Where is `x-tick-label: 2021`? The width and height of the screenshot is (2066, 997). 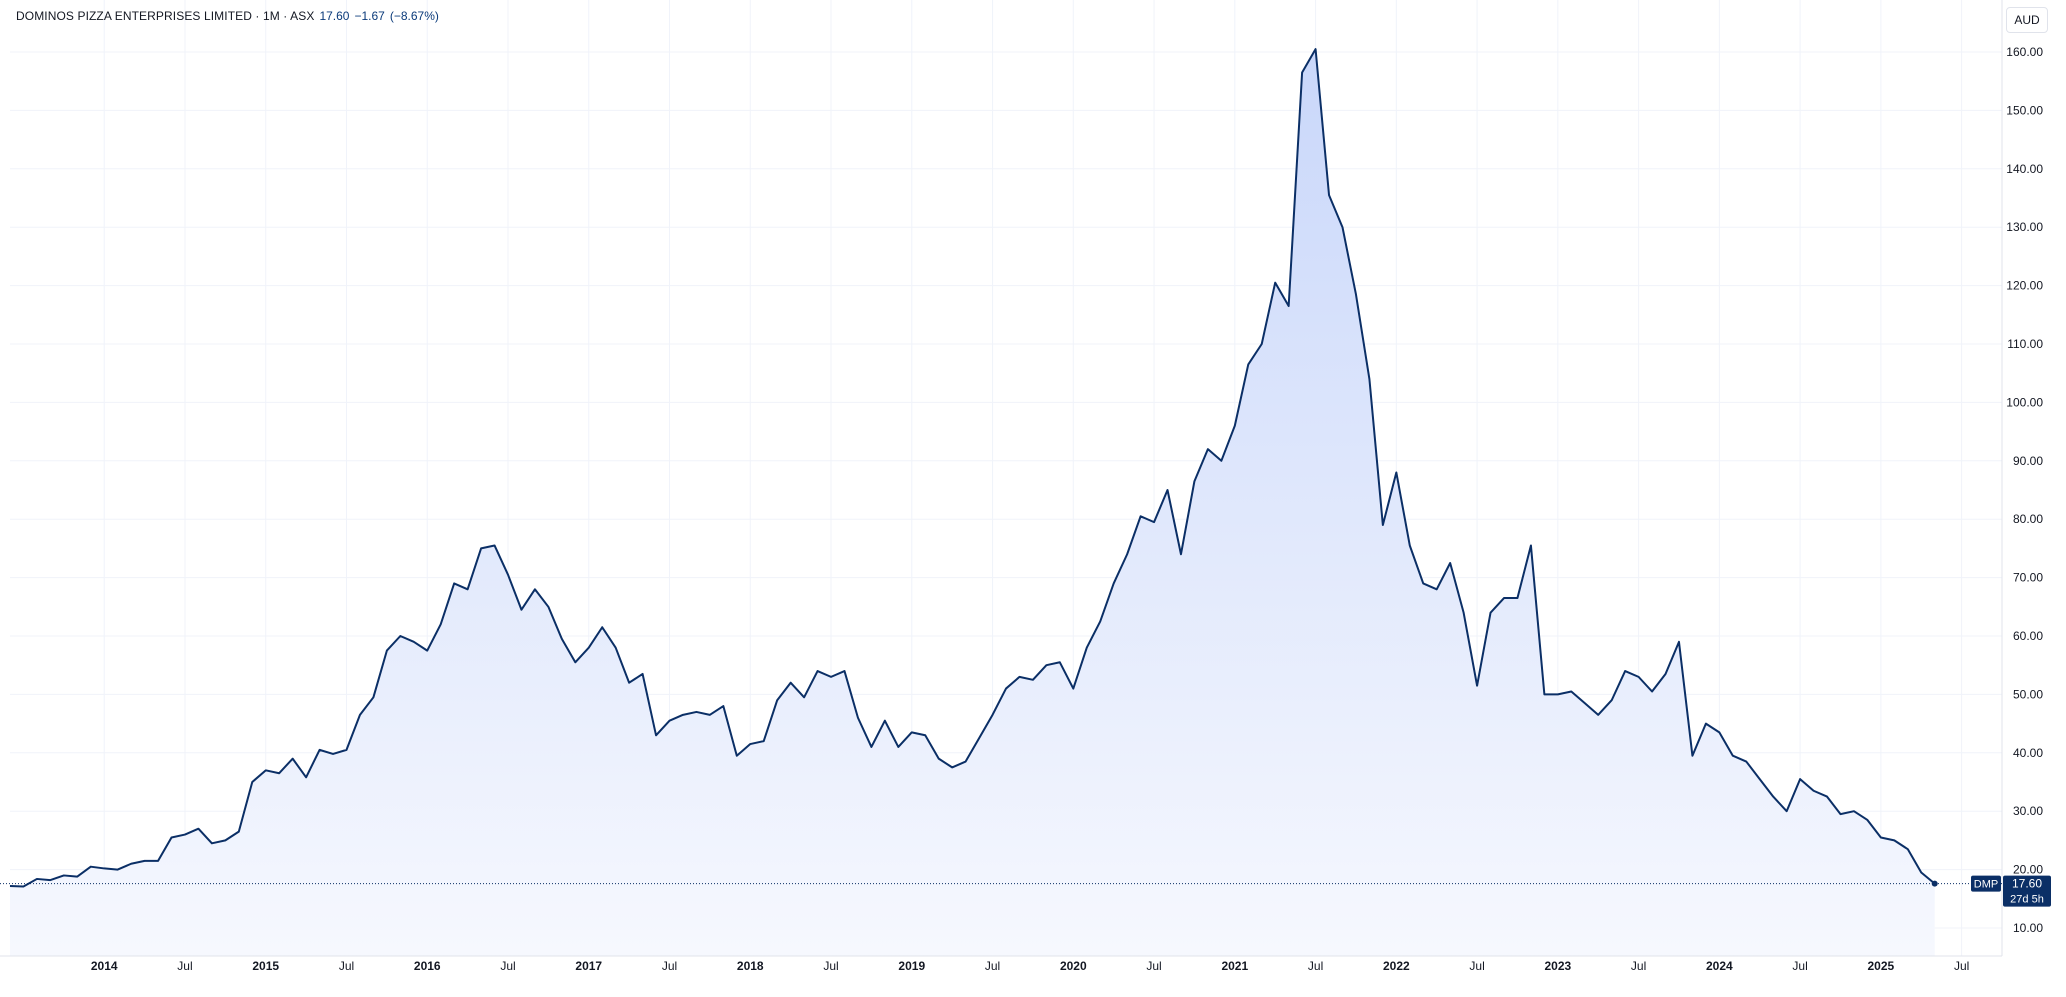
x-tick-label: 2021 is located at coordinates (1234, 966).